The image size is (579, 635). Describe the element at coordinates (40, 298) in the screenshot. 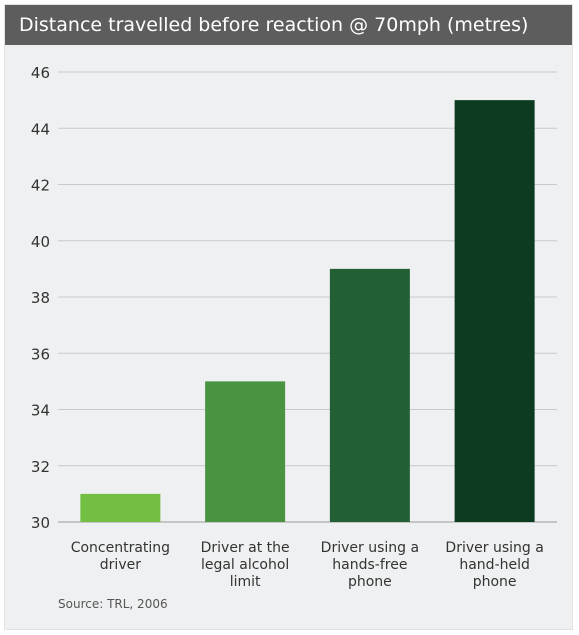

I see `y-tick-label: 38` at that location.